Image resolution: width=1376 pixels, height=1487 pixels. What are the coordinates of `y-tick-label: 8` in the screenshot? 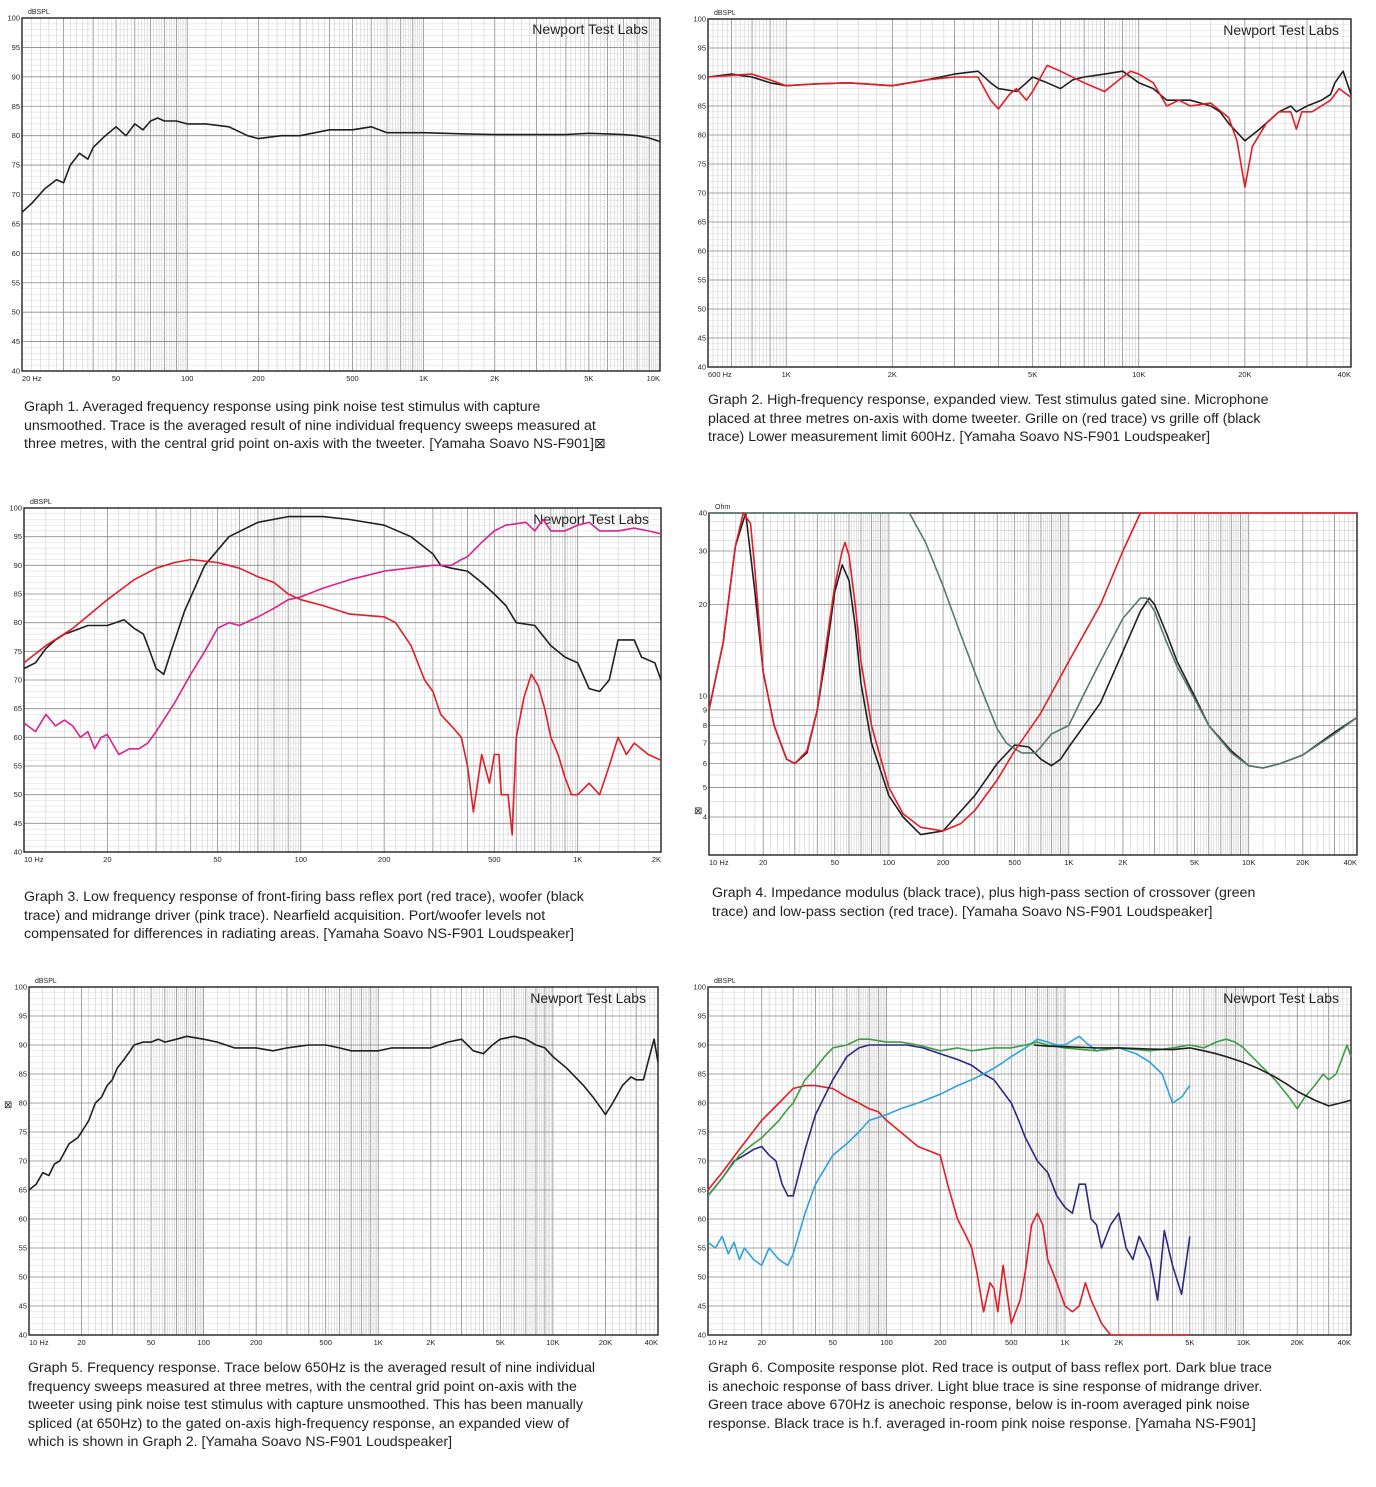 It's located at (705, 725).